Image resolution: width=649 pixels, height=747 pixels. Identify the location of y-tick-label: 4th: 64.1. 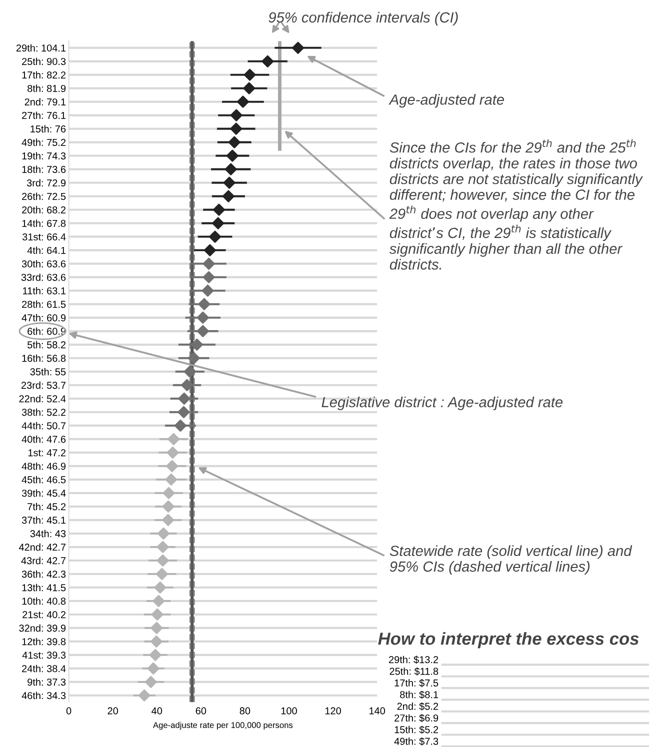
(46, 250).